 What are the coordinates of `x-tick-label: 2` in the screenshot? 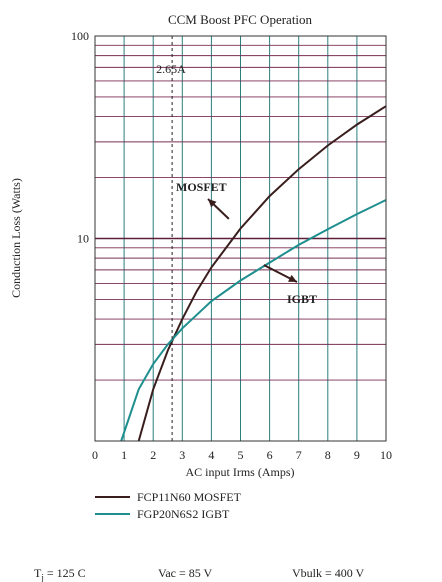 It's located at (153, 455).